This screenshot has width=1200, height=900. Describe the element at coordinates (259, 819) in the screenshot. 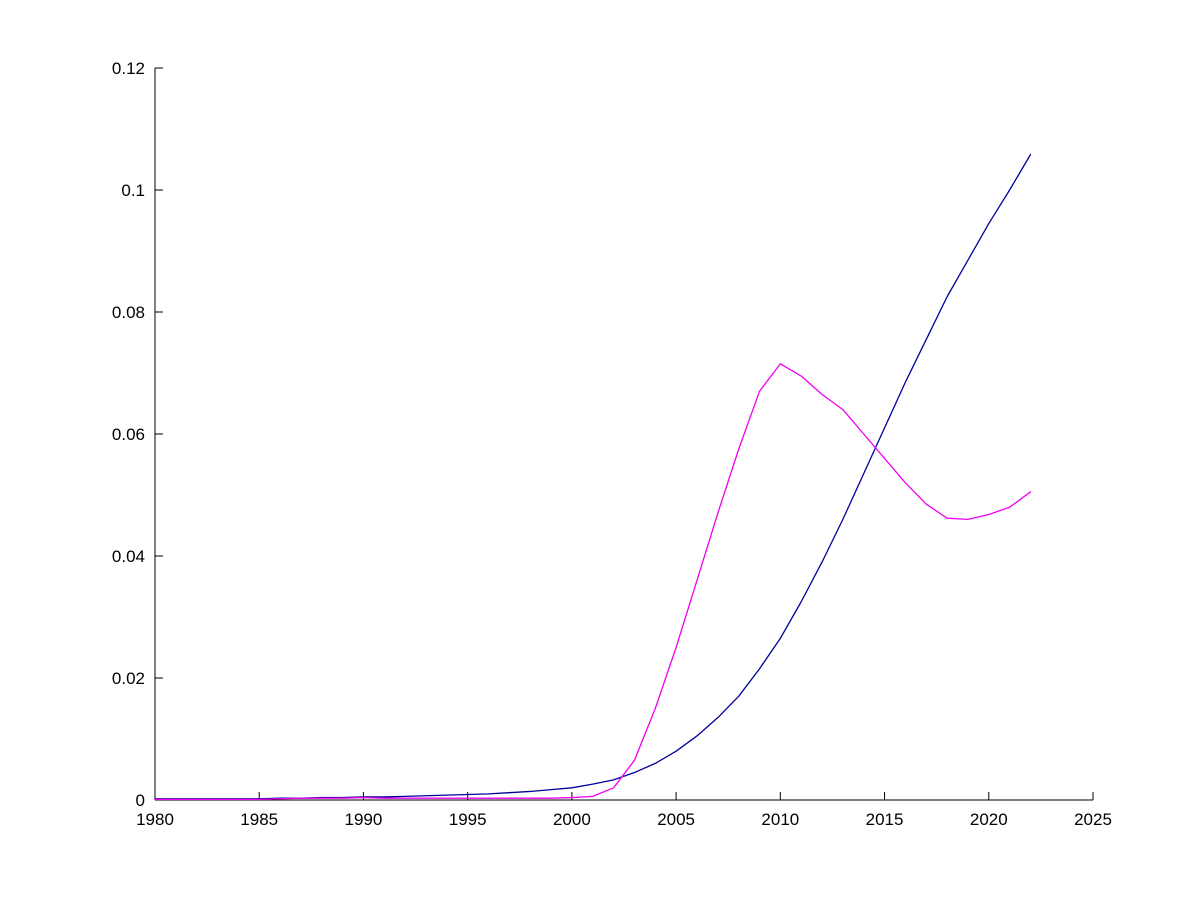

I see `x-tick-label: 1985` at that location.